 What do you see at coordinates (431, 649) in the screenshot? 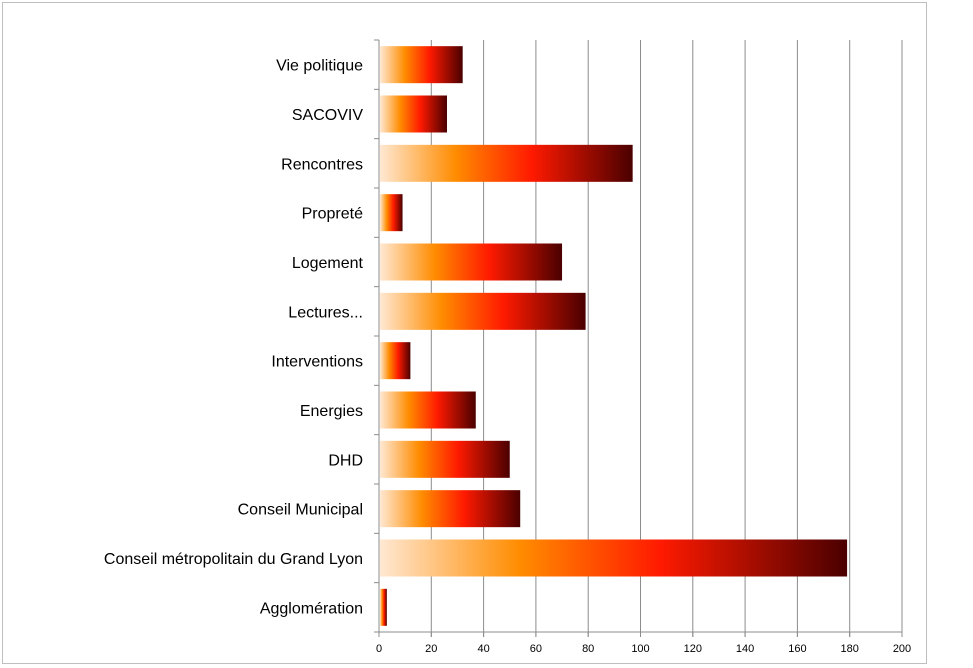
I see `x-tick-label-20: 20` at bounding box center [431, 649].